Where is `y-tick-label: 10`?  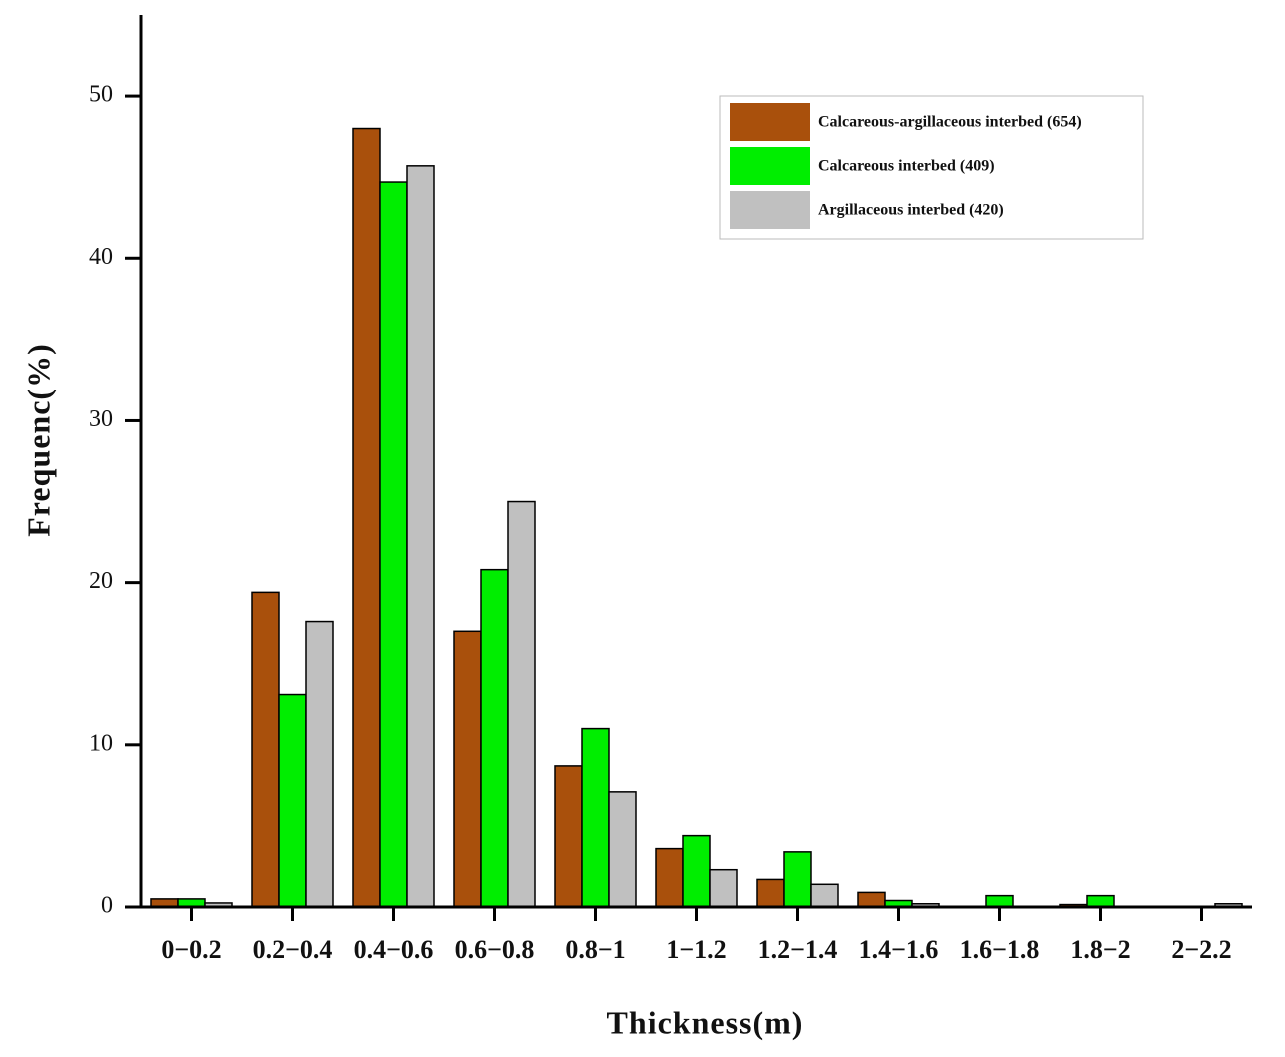 y-tick-label: 10 is located at coordinates (101, 743).